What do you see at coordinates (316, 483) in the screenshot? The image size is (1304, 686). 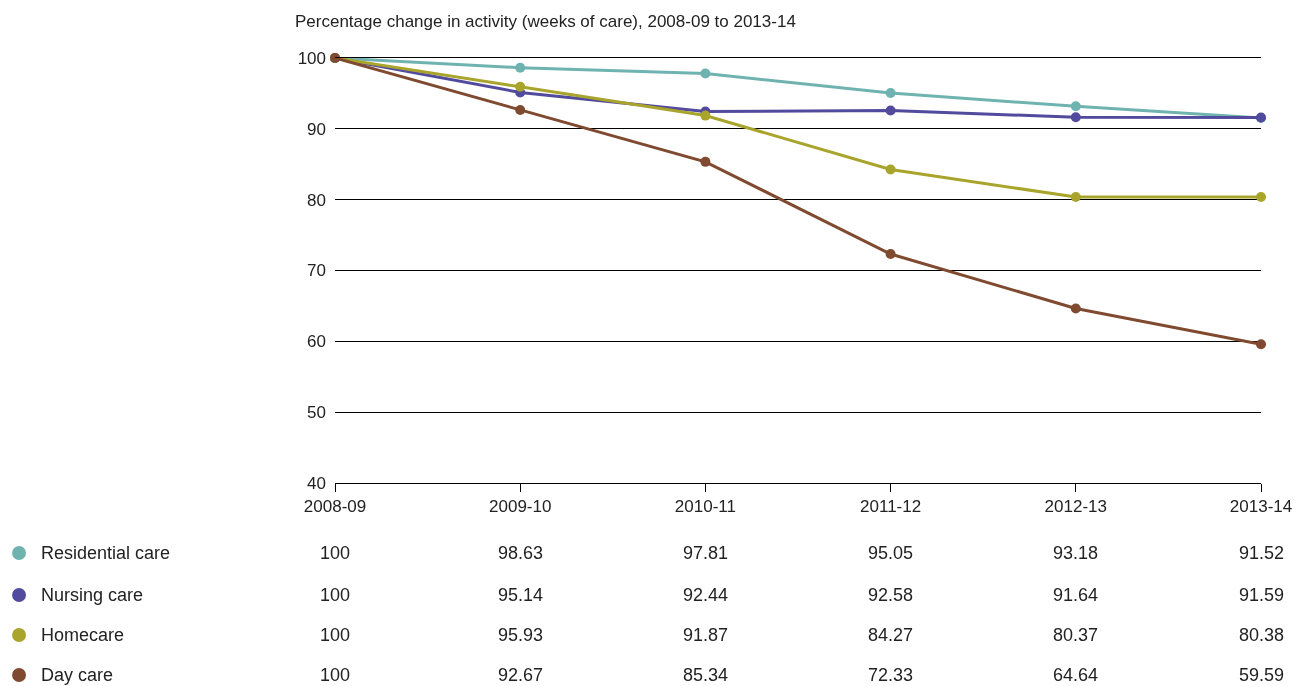 I see `y-tick-label: 40` at bounding box center [316, 483].